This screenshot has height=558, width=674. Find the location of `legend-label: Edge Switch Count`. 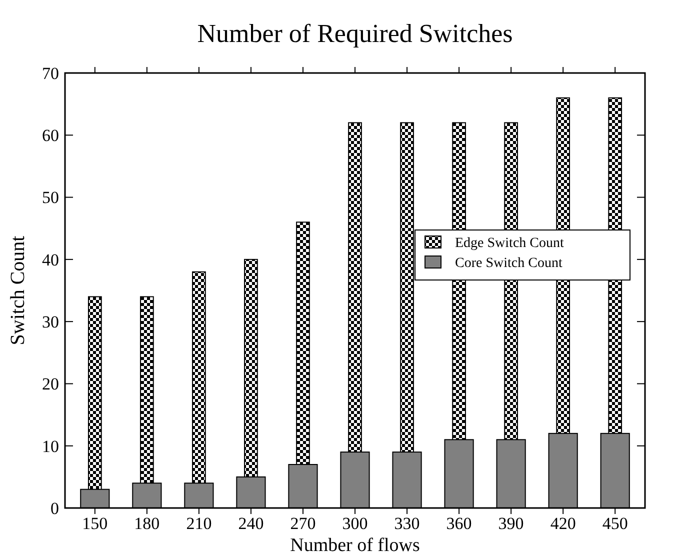

legend-label: Edge Switch Count is located at coordinates (509, 243).